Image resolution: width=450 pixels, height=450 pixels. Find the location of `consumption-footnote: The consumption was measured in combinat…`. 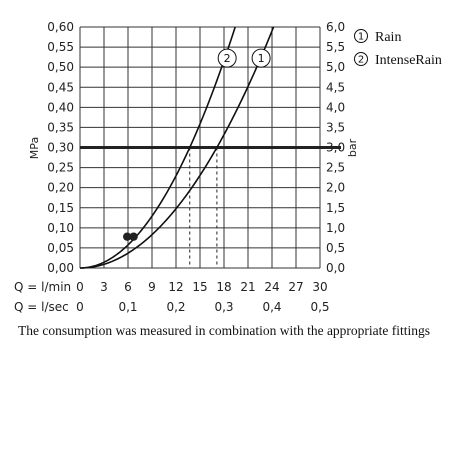

consumption-footnote: The consumption was measured in combinat… is located at coordinates (224, 330).